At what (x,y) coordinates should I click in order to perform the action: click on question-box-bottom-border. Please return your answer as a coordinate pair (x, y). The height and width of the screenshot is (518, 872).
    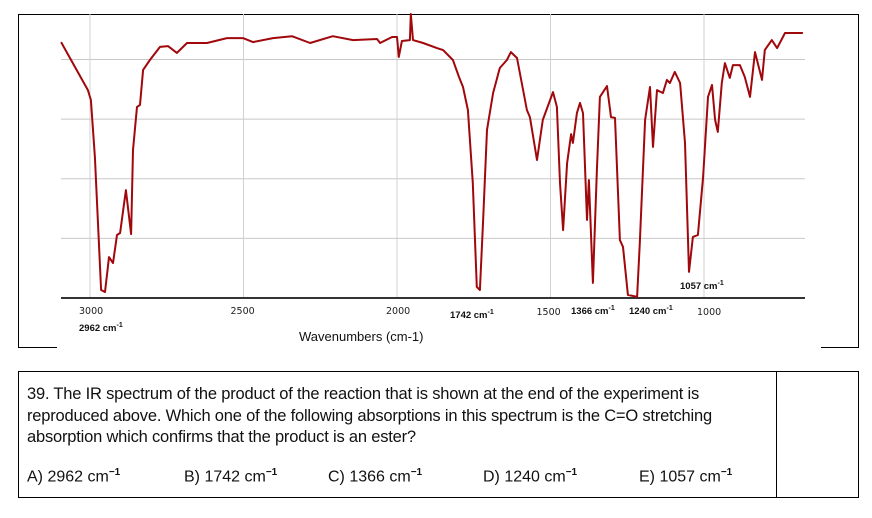
    Looking at the image, I should click on (438, 497).